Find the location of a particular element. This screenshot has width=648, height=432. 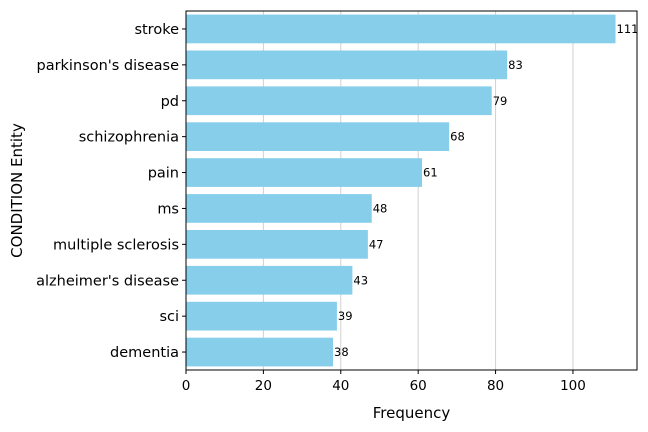

x-axis-title: Frequency is located at coordinates (412, 413).